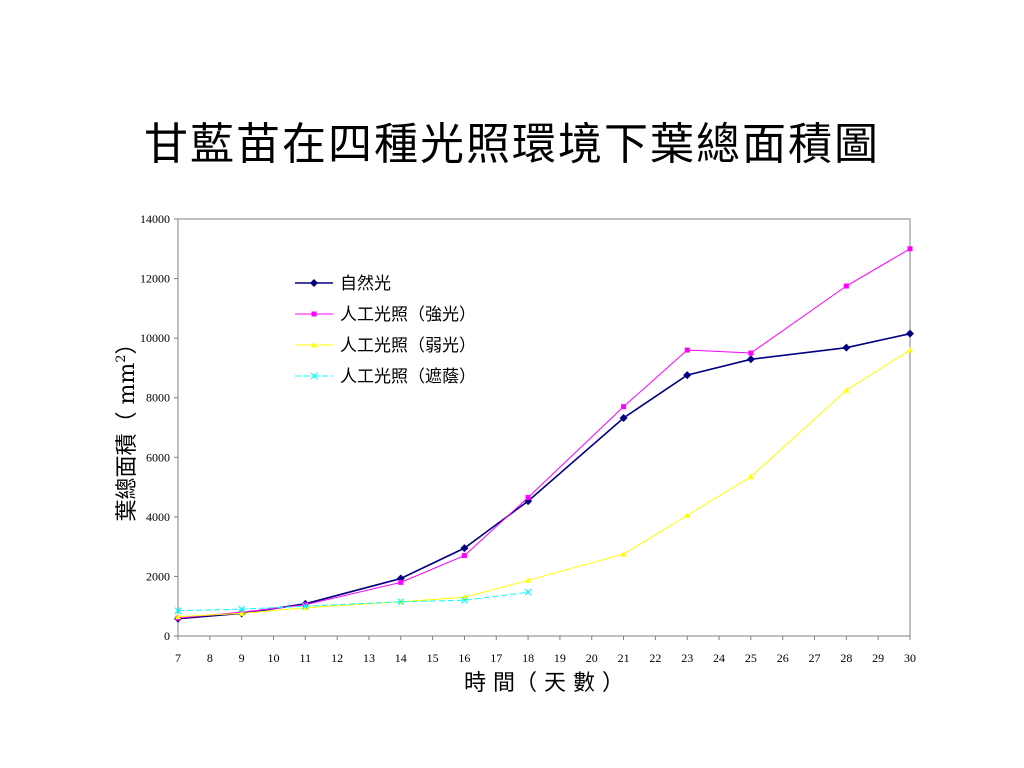  Describe the element at coordinates (273, 658) in the screenshot. I see `x-tick-label: 10` at that location.